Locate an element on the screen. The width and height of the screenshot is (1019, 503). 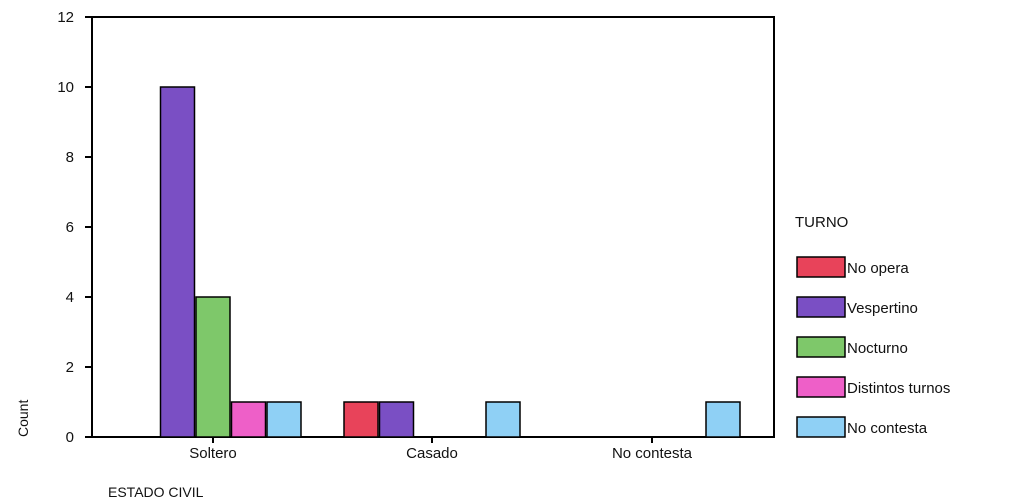
y-axis-ticks: 0 2 4 6 8 10 12 is located at coordinates (74, 227).